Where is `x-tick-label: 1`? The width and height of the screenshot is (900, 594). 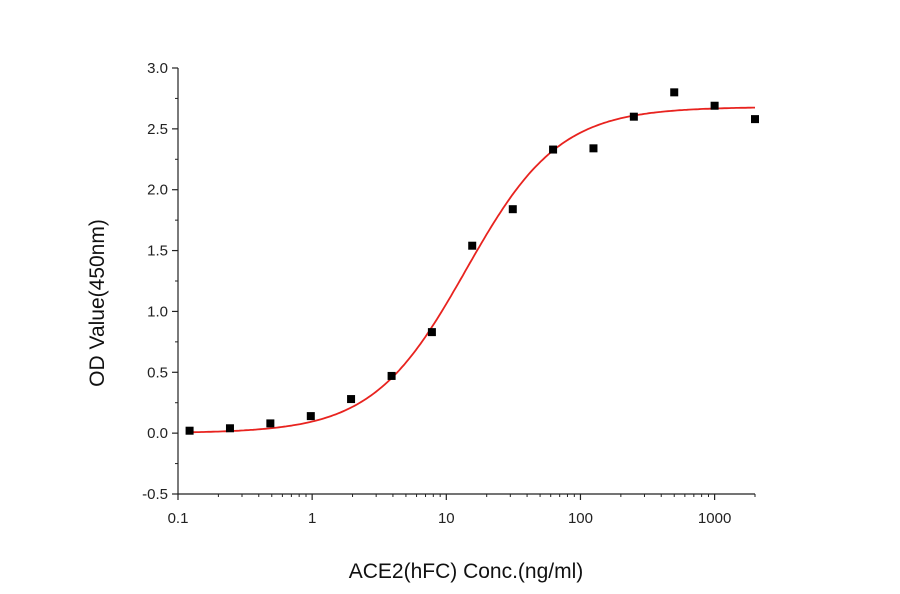 x-tick-label: 1 is located at coordinates (312, 518).